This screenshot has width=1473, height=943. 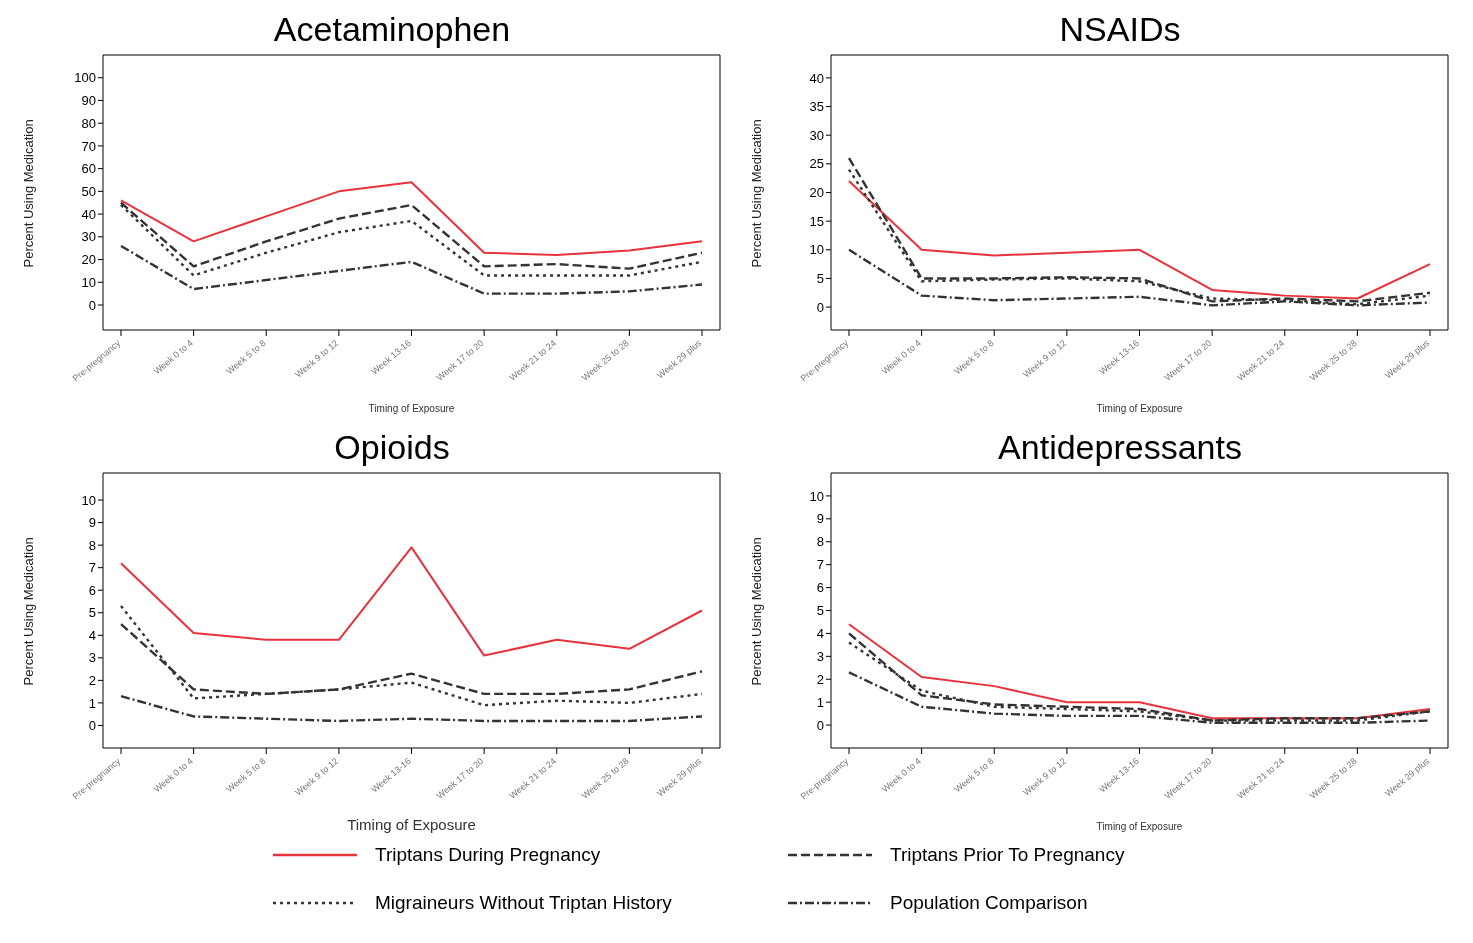 I want to click on chart-title: NSAIDs, so click(x=1120, y=29).